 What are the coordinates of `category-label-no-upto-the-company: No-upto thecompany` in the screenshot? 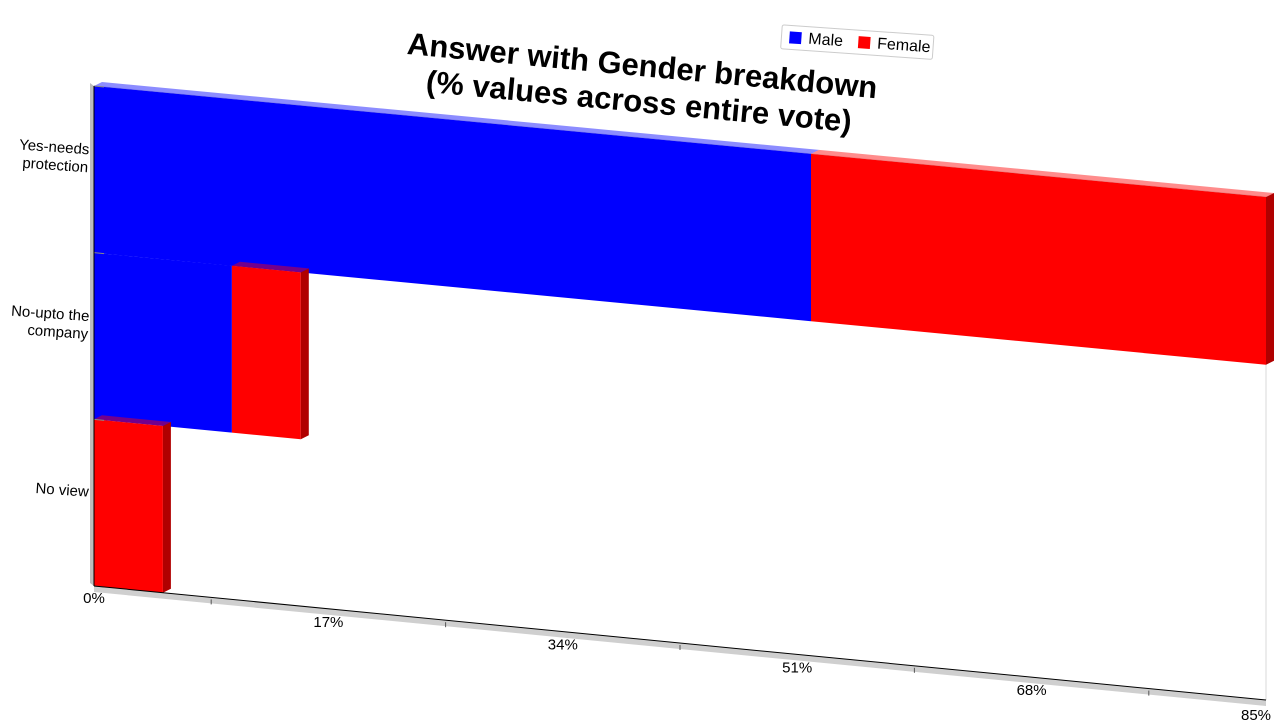 It's located at (49, 323).